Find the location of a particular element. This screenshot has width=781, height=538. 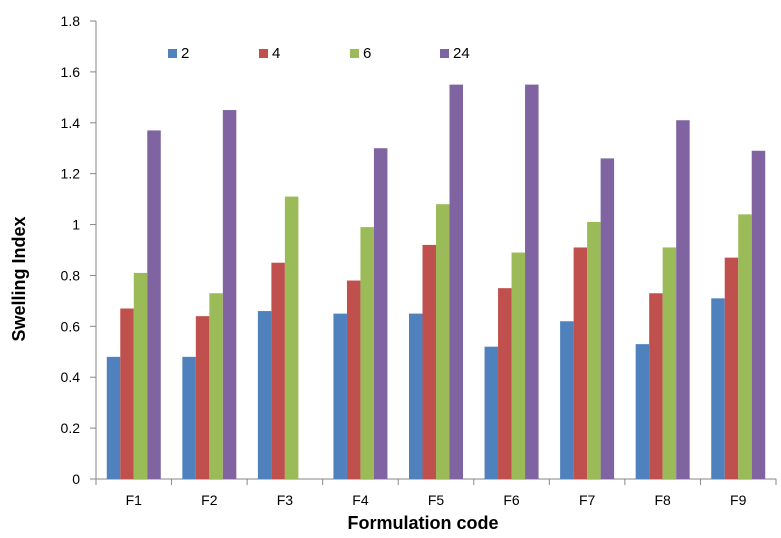

y-tick-label: 1.4 is located at coordinates (71, 123).